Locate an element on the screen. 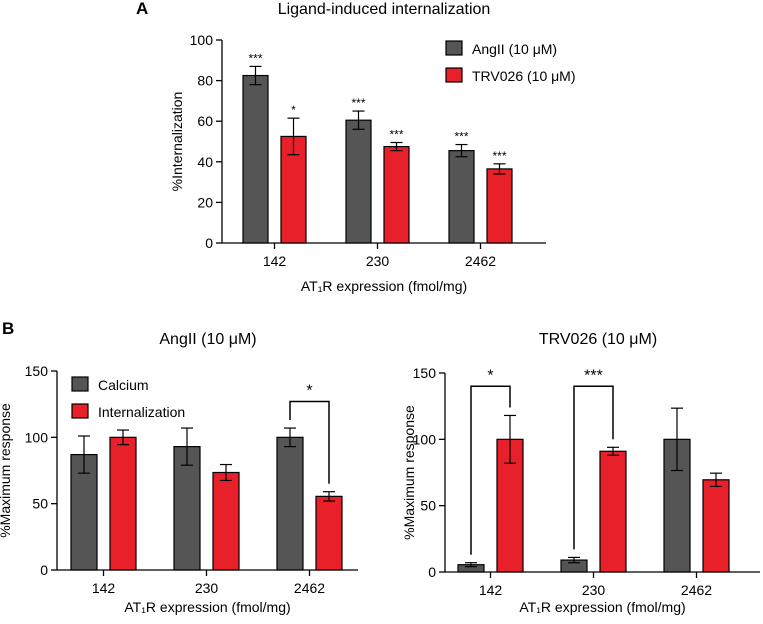 Image resolution: width=763 pixels, height=624 pixels. legend-label: Calcium is located at coordinates (123, 385).